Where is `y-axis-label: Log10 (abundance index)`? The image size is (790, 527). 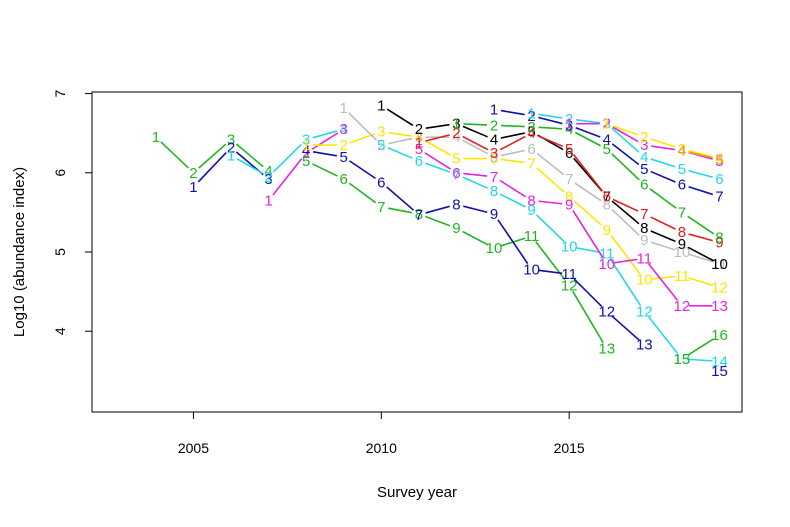 y-axis-label: Log10 (abundance index) is located at coordinates (19, 252).